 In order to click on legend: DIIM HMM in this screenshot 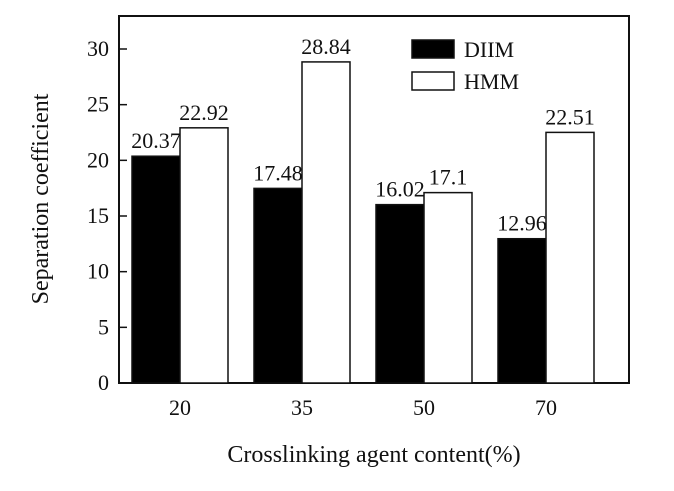, I will do `click(465, 65)`.